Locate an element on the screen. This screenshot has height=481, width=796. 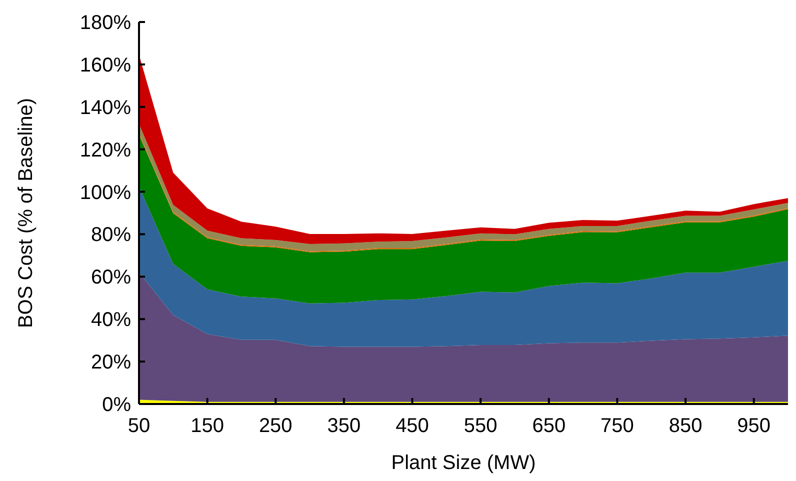
y-tick-label: 100% is located at coordinates (106, 193).